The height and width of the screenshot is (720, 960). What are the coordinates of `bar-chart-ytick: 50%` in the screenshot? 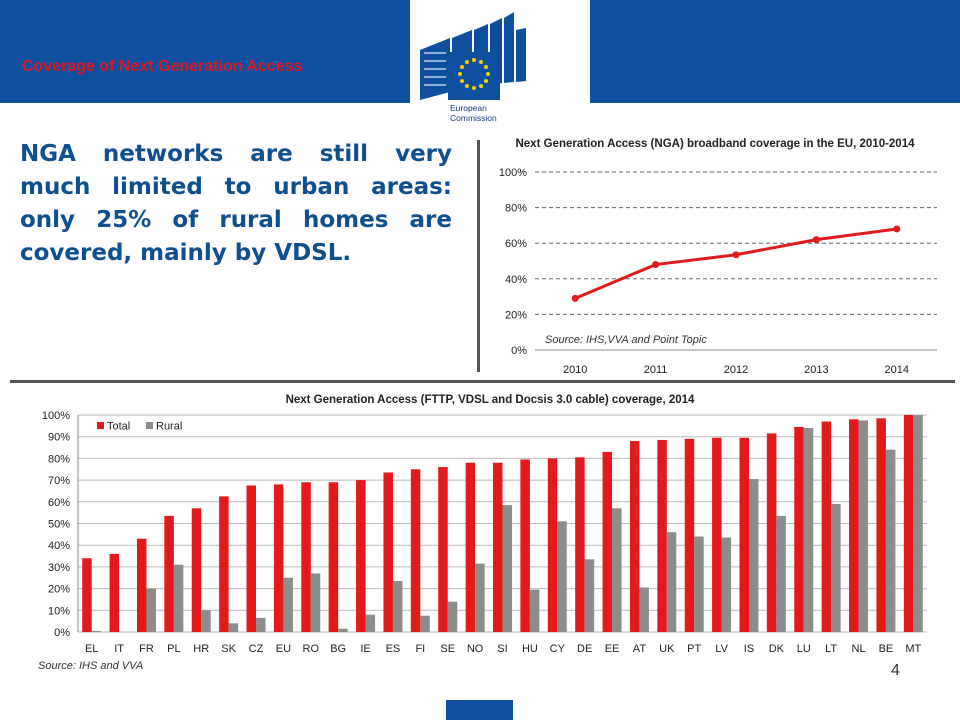 It's located at (59, 525).